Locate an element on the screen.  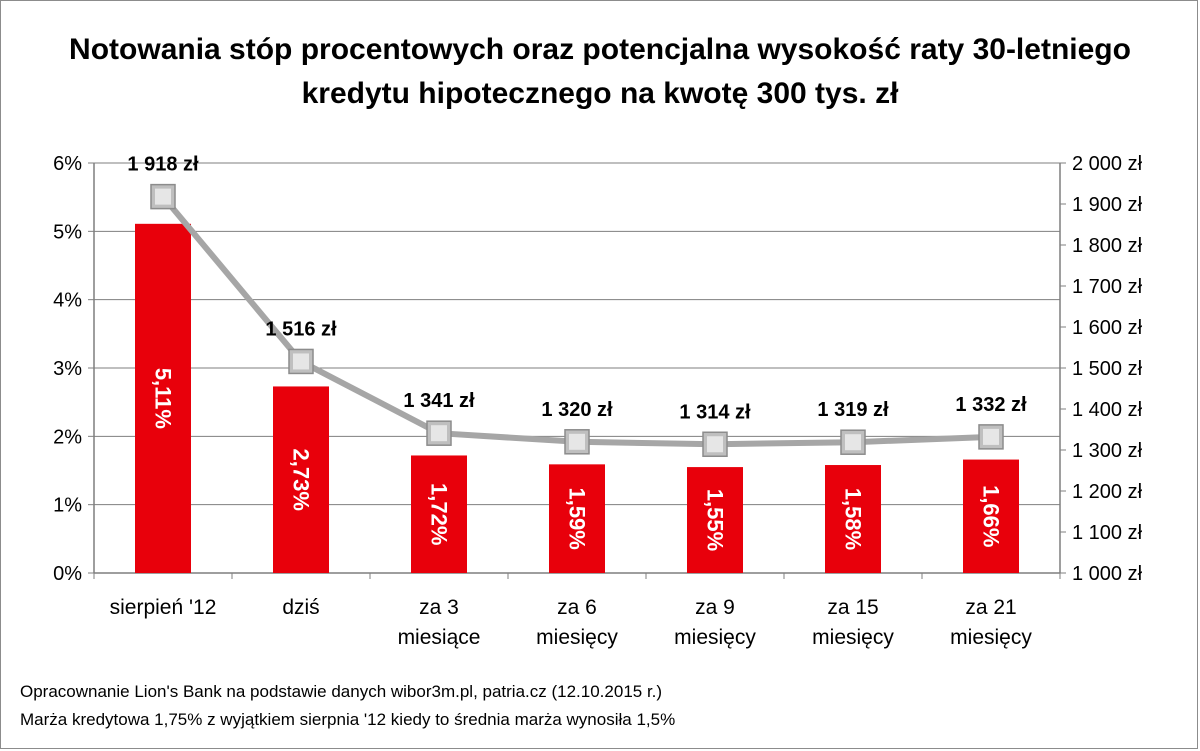
right-axis-tick-label: 2 000 zł is located at coordinates (1107, 164).